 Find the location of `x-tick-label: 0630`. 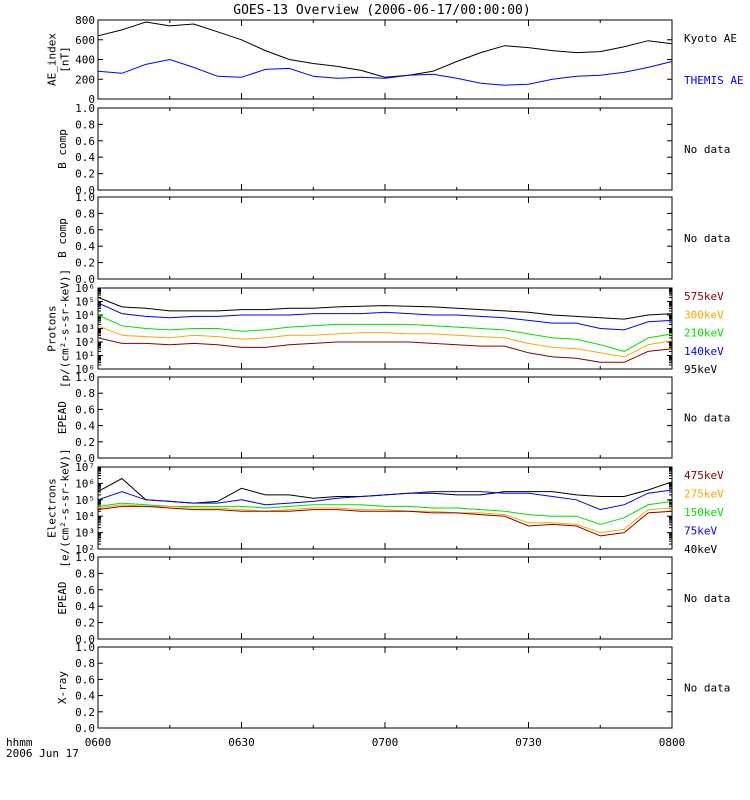

x-tick-label: 0630 is located at coordinates (241, 742).